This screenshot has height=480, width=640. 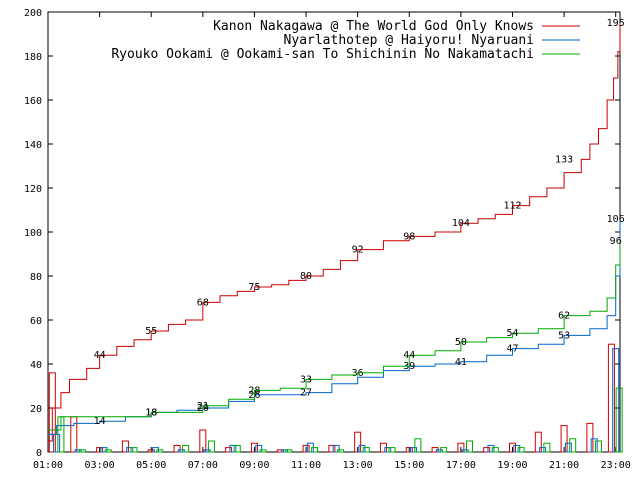 I want to click on data-label-series-1: 55, so click(x=151, y=331).